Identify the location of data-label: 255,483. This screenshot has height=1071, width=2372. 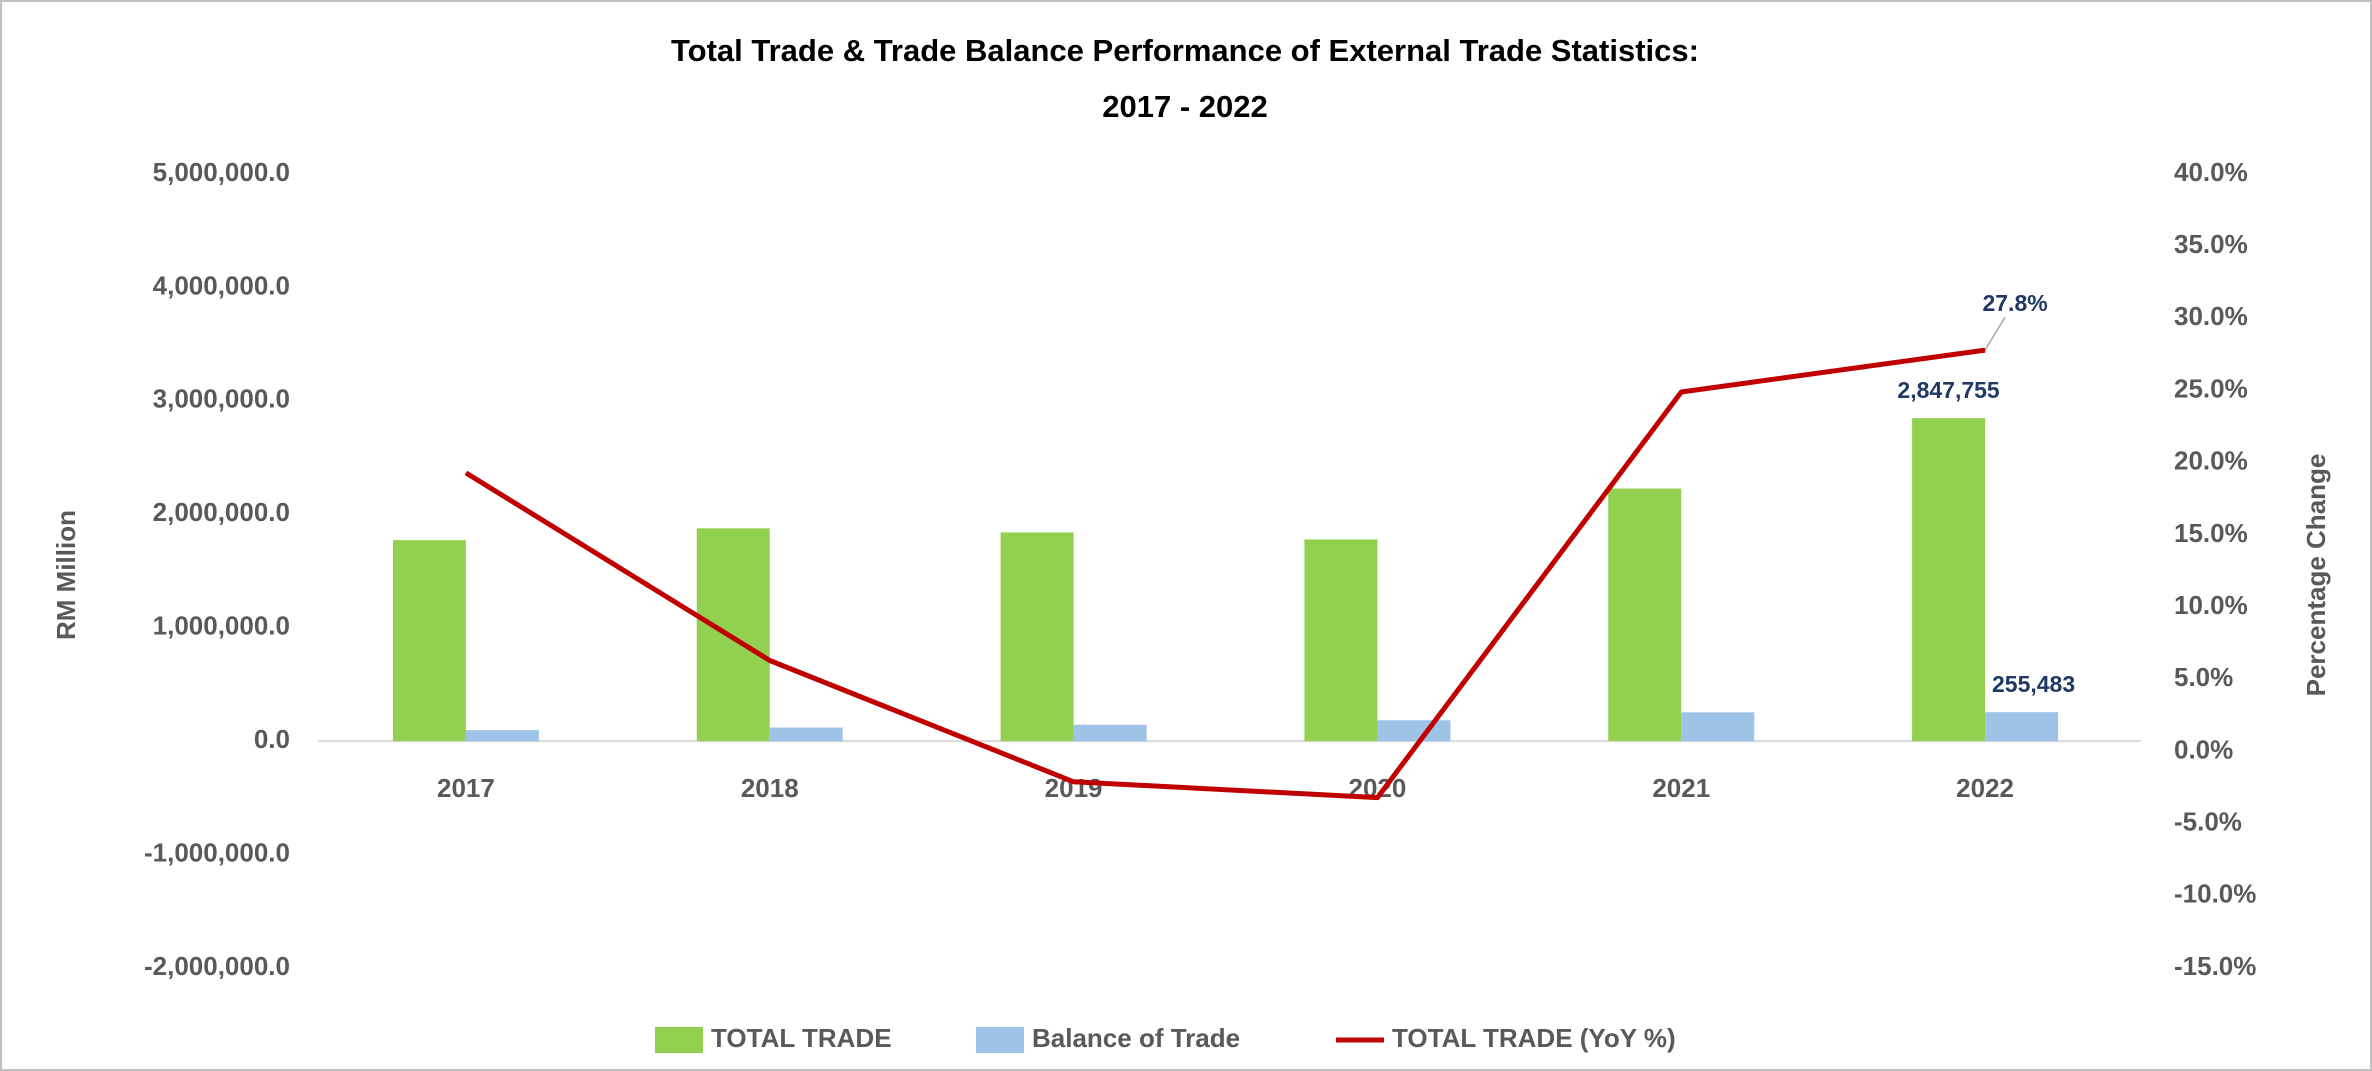
(2033, 684).